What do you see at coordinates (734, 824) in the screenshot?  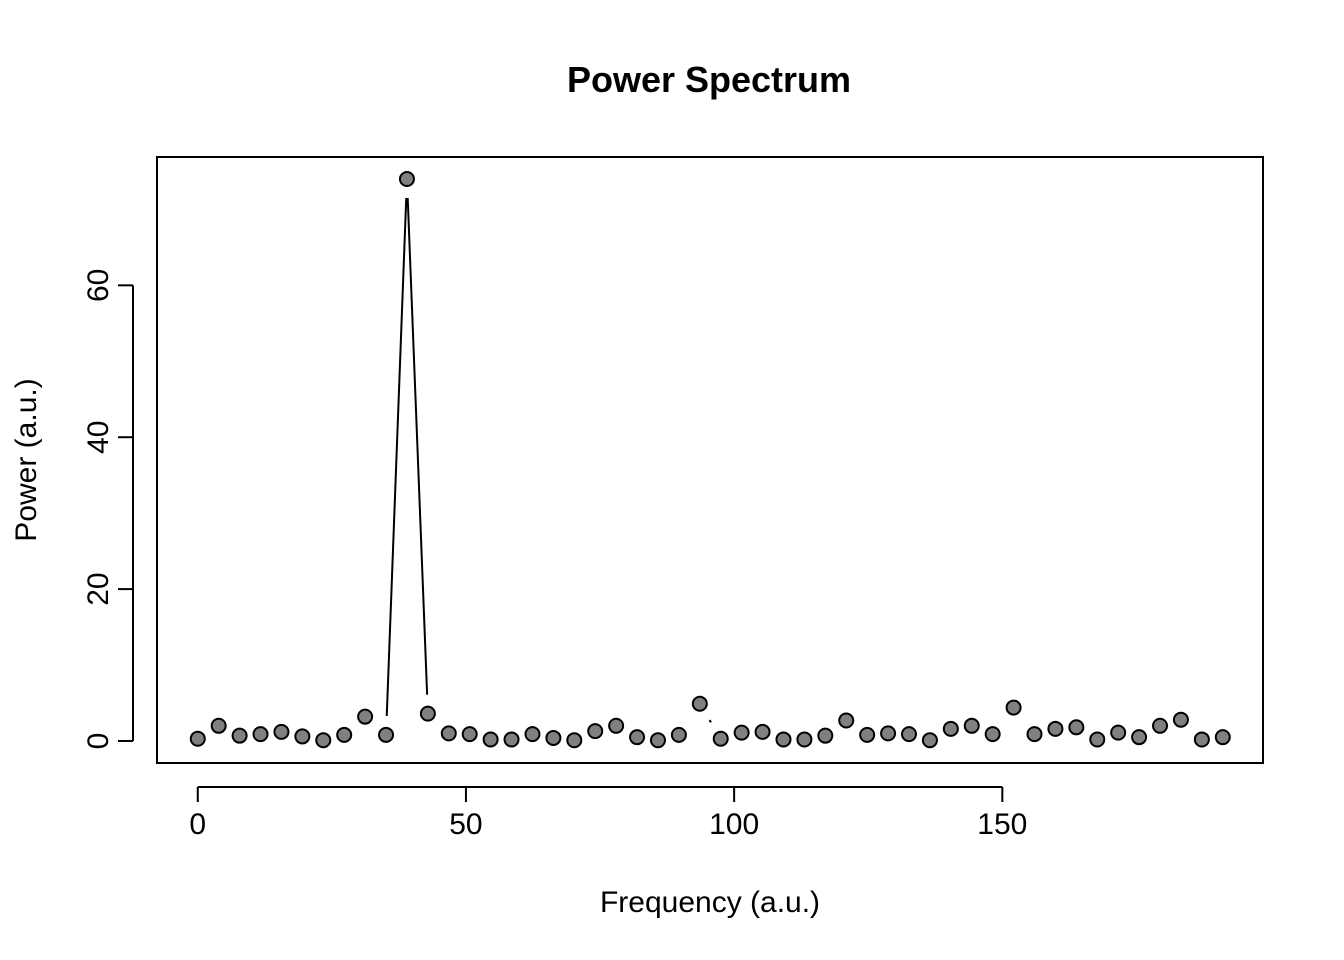 I see `x-tick-label: 100` at bounding box center [734, 824].